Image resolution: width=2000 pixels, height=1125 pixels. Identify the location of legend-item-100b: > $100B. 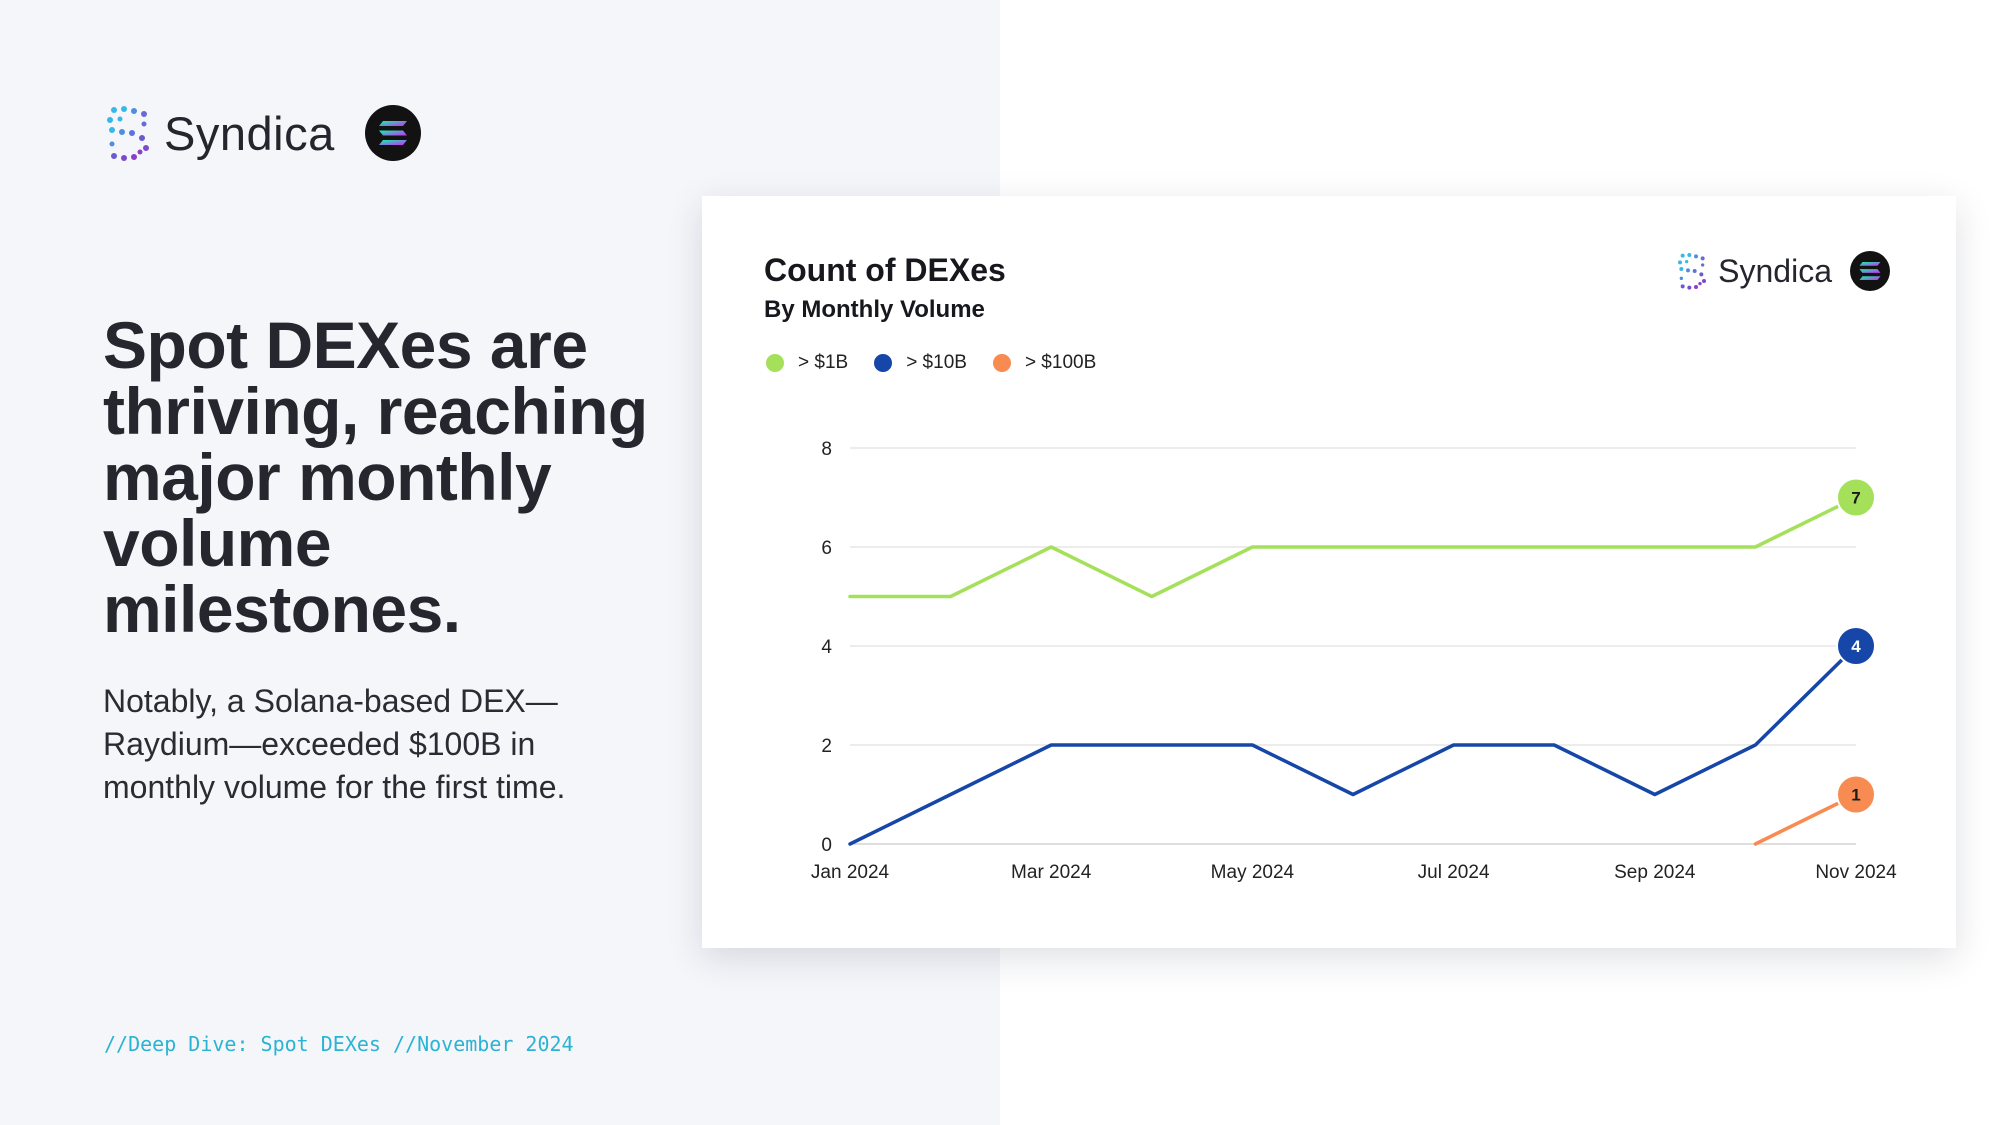
(1044, 363).